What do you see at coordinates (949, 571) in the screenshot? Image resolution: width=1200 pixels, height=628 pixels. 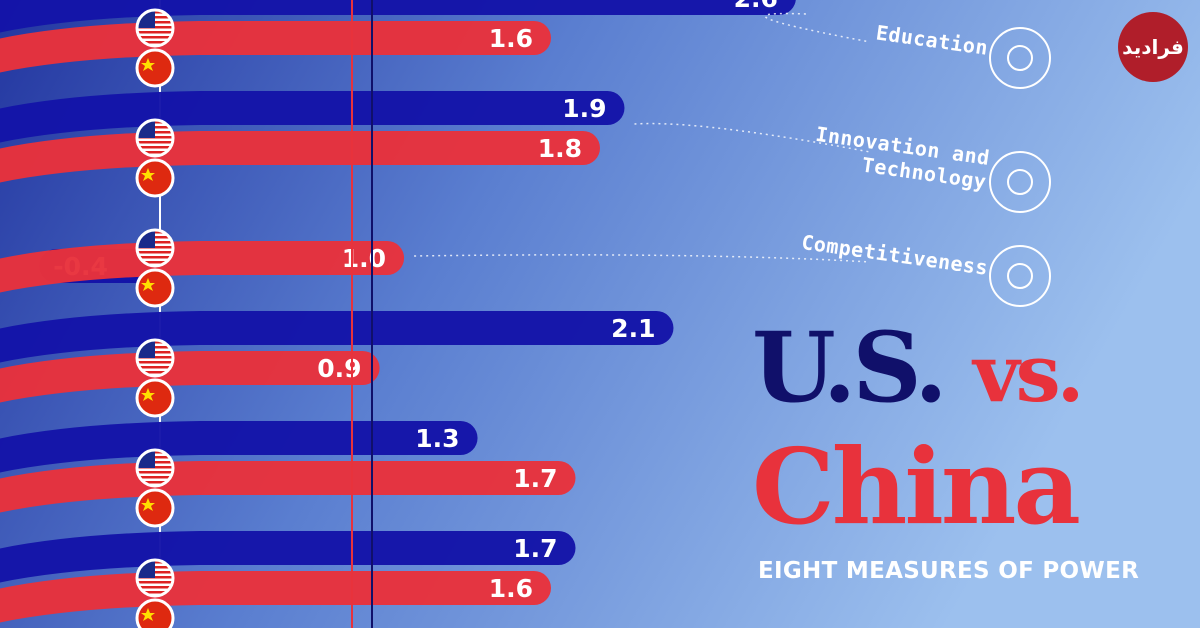 I see `subtitle: EIGHT MEASURES OF POWER` at bounding box center [949, 571].